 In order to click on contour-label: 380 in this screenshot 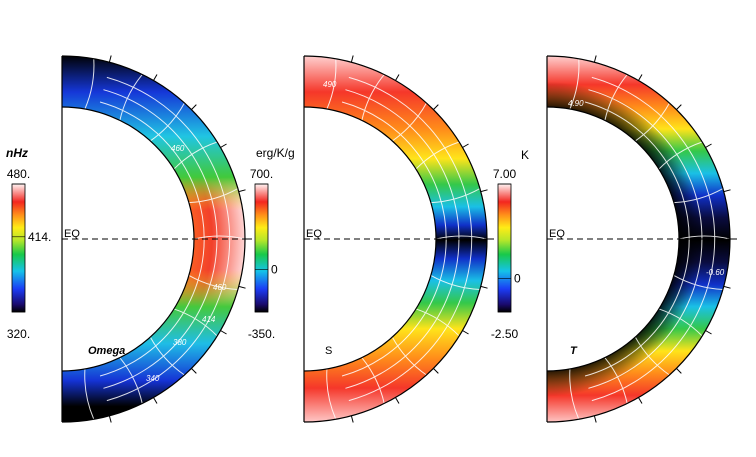, I will do `click(180, 342)`.